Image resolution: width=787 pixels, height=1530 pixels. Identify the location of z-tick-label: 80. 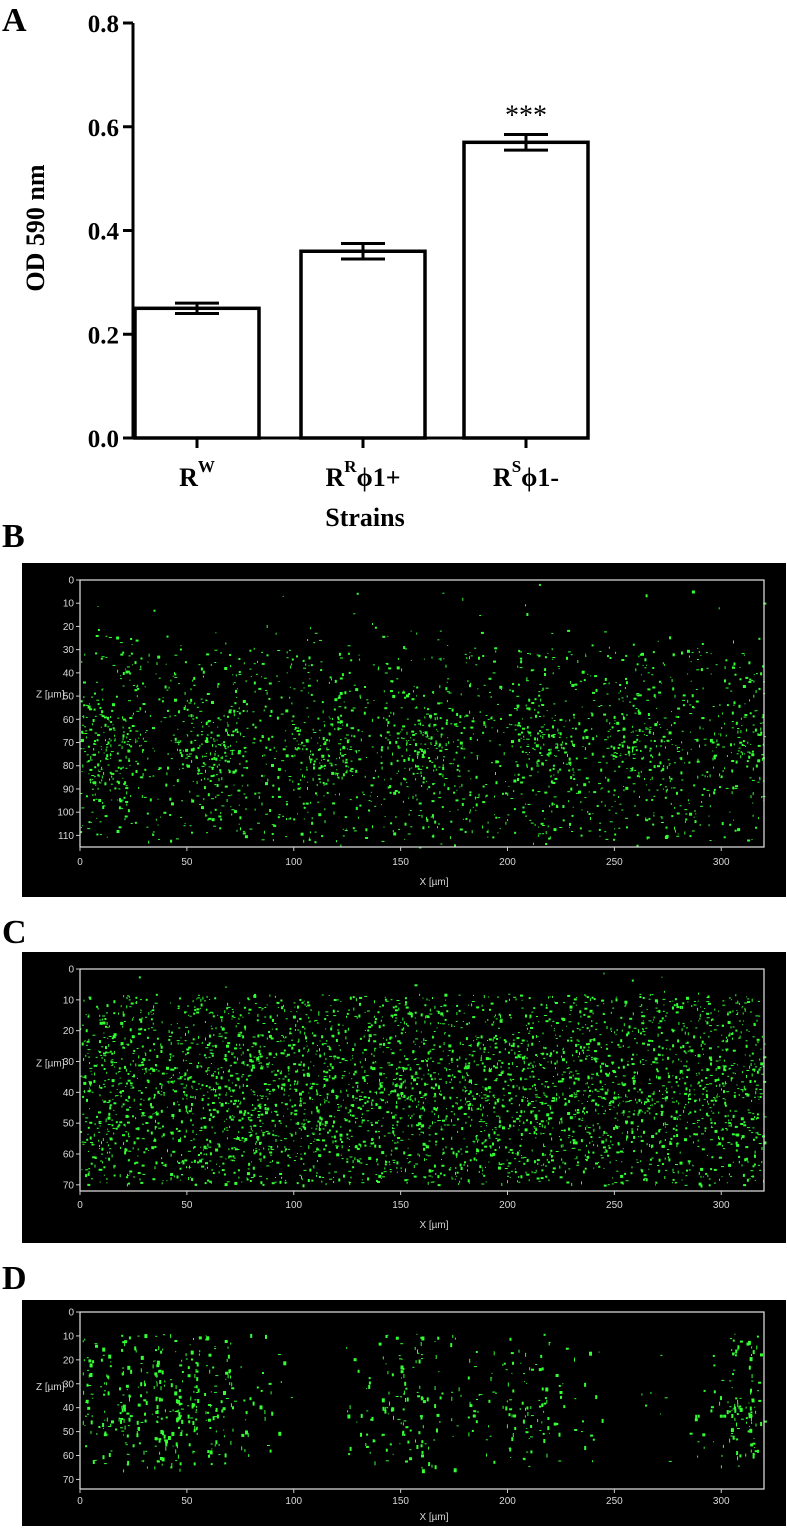
(69, 766).